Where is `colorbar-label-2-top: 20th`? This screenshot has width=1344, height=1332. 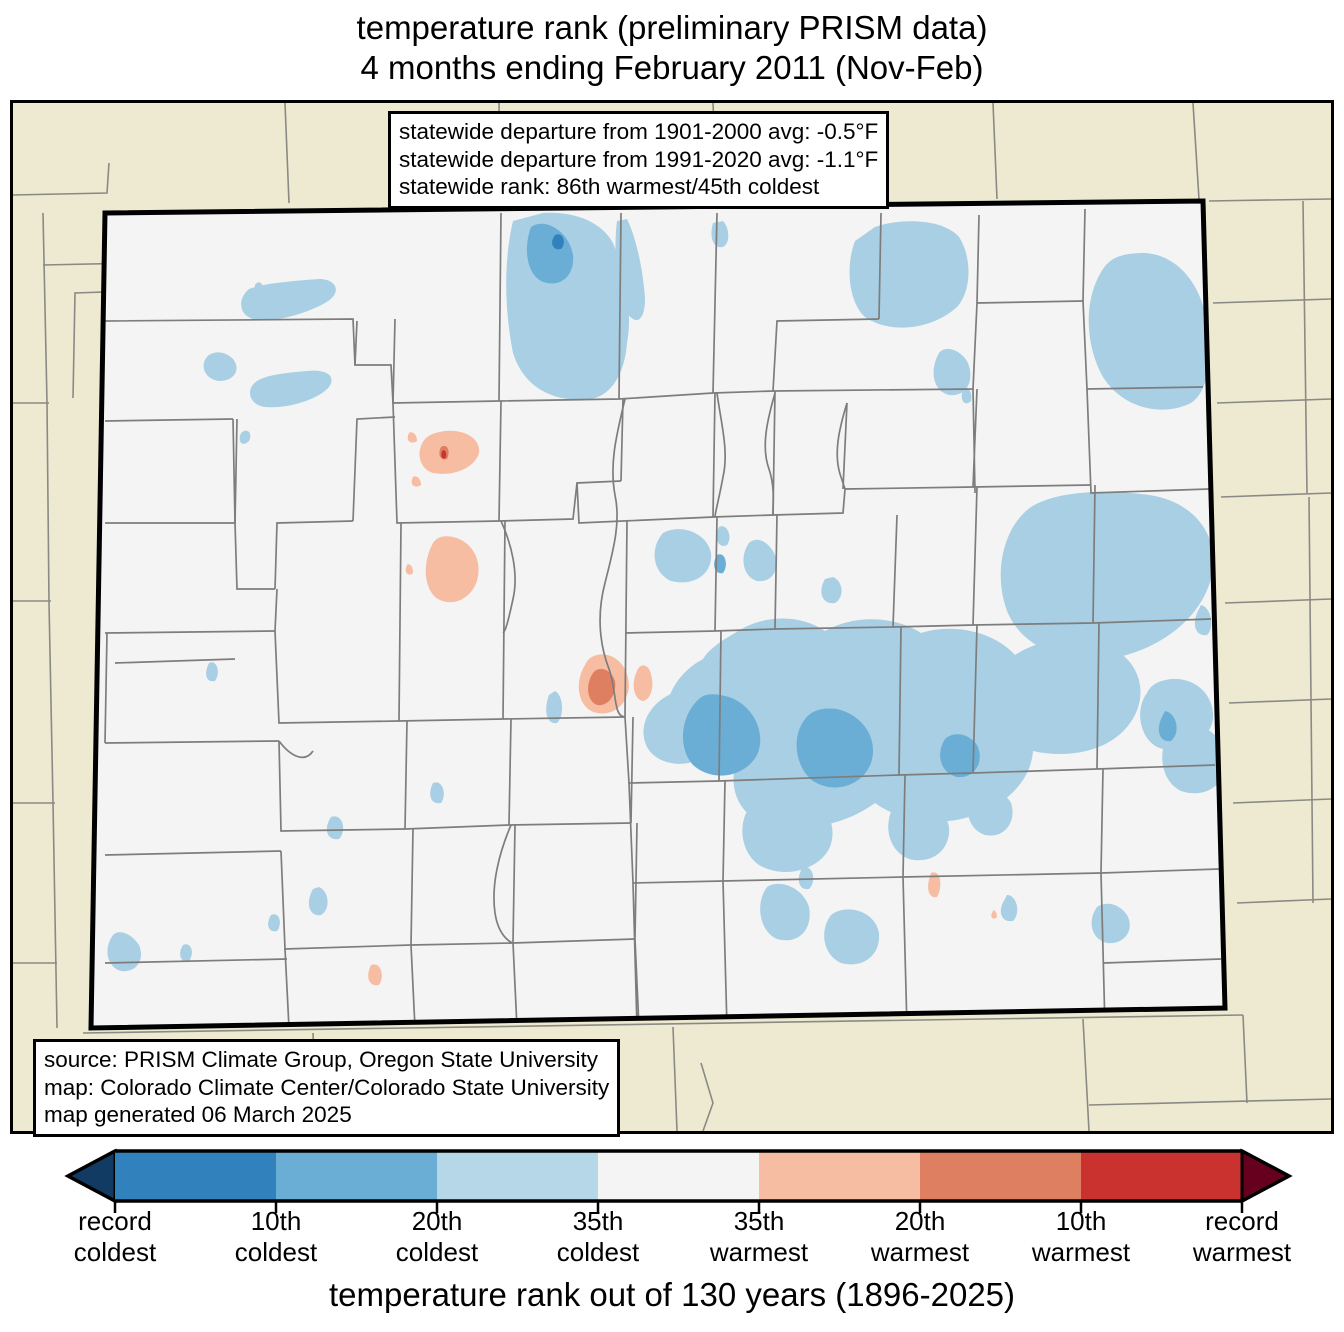 colorbar-label-2-top: 20th is located at coordinates (437, 1221).